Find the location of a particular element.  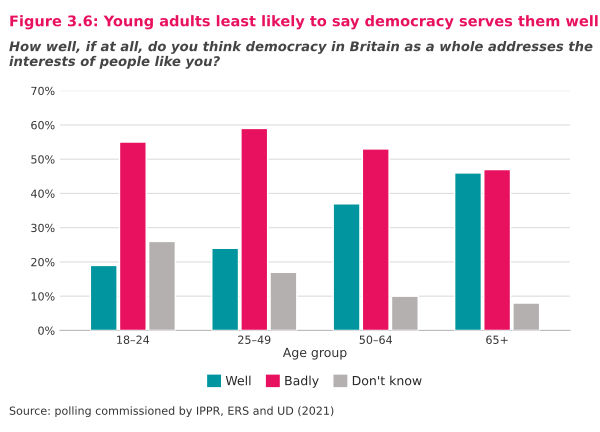

x-tick-label: 65+ is located at coordinates (497, 340).